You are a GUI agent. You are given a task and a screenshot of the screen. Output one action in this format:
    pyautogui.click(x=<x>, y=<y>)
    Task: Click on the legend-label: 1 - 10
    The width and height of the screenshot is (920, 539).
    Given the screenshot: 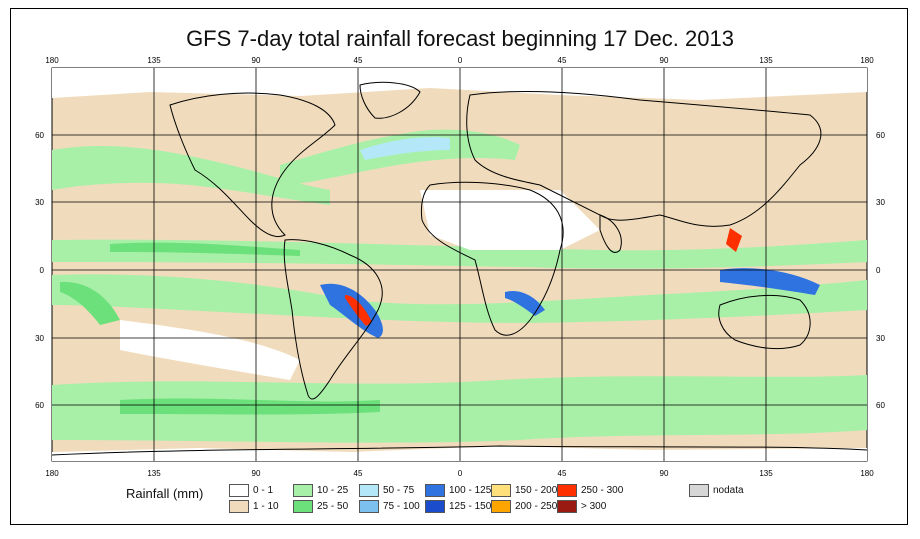 What is the action you would take?
    pyautogui.click(x=266, y=506)
    